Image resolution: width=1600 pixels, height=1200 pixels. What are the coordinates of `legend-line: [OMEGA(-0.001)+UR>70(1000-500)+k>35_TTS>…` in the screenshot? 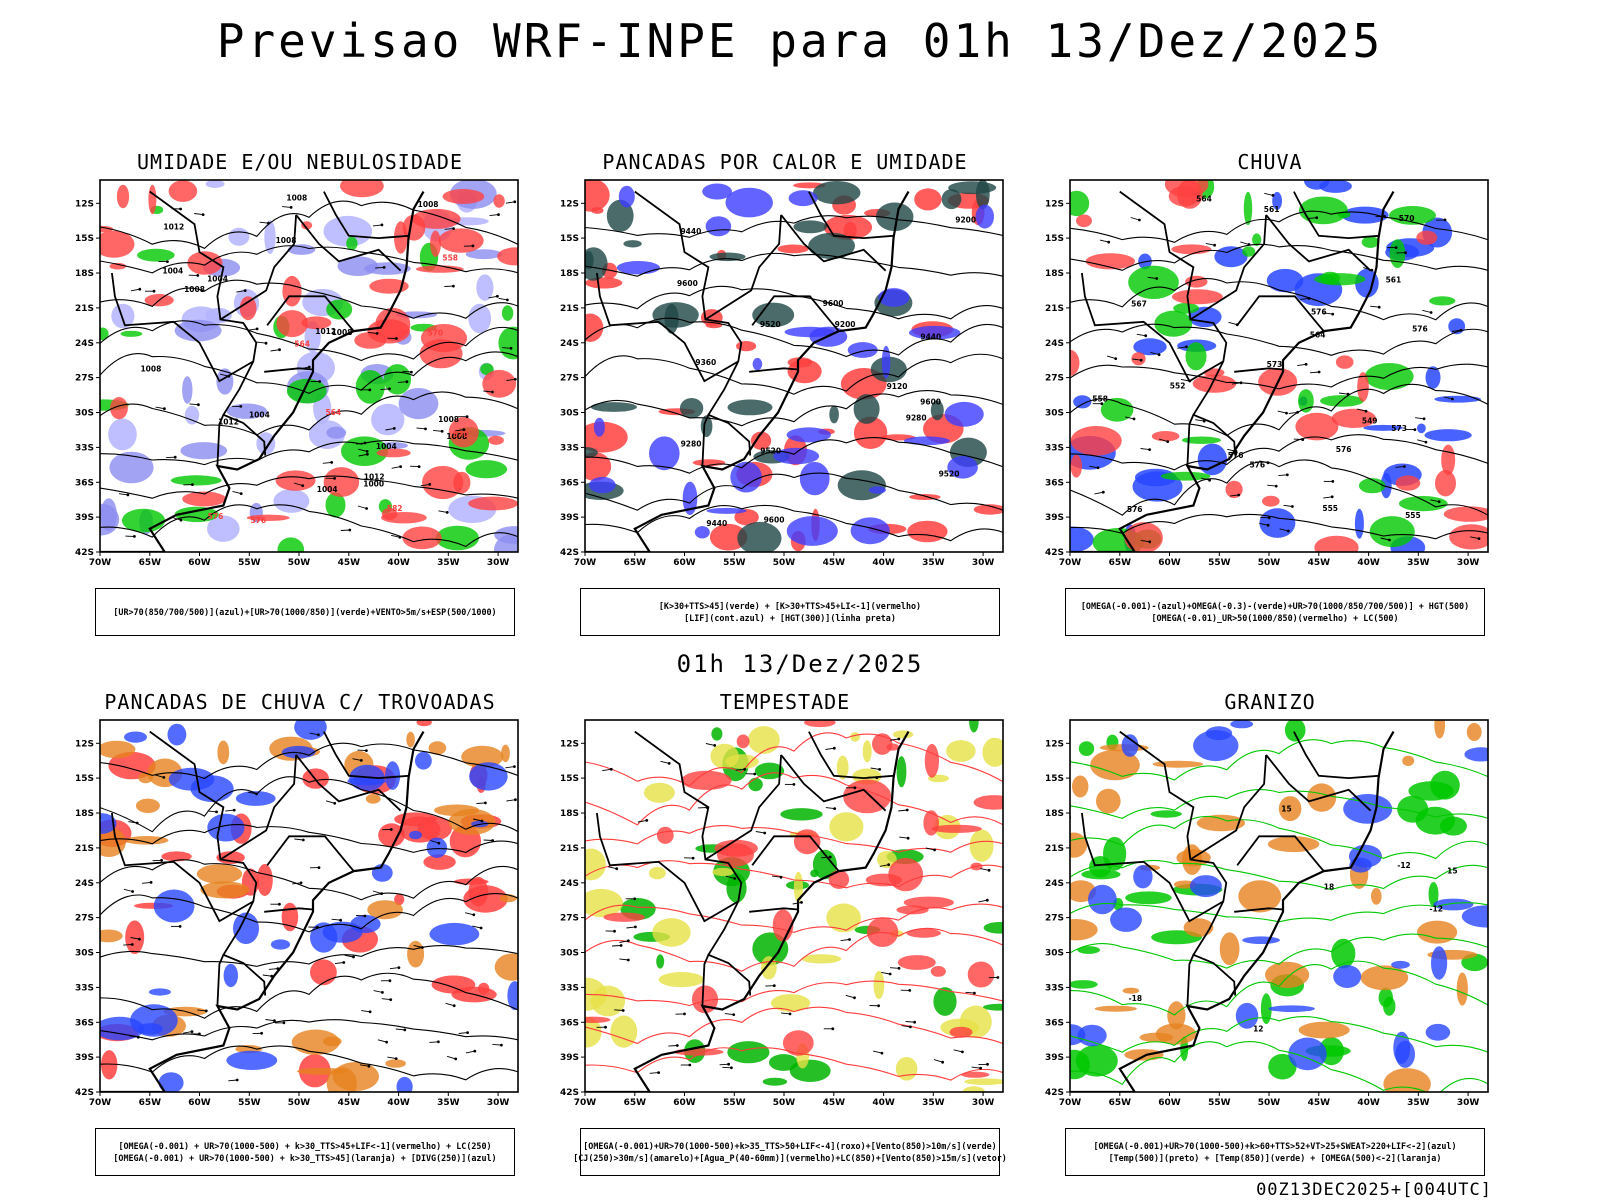 It's located at (790, 1146).